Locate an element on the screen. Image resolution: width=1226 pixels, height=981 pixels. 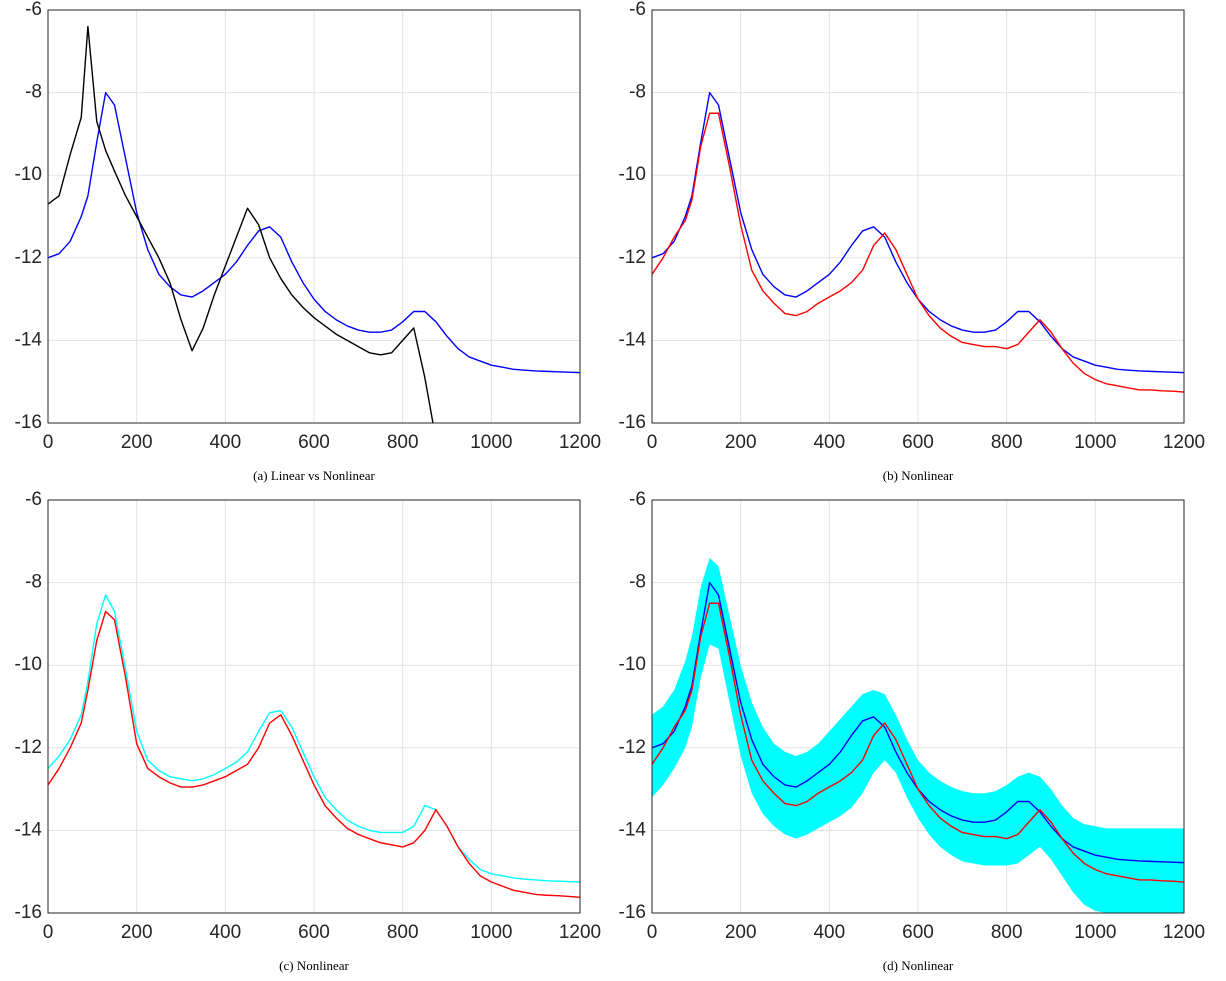
caption: (d) Nonlinear is located at coordinates (918, 965).